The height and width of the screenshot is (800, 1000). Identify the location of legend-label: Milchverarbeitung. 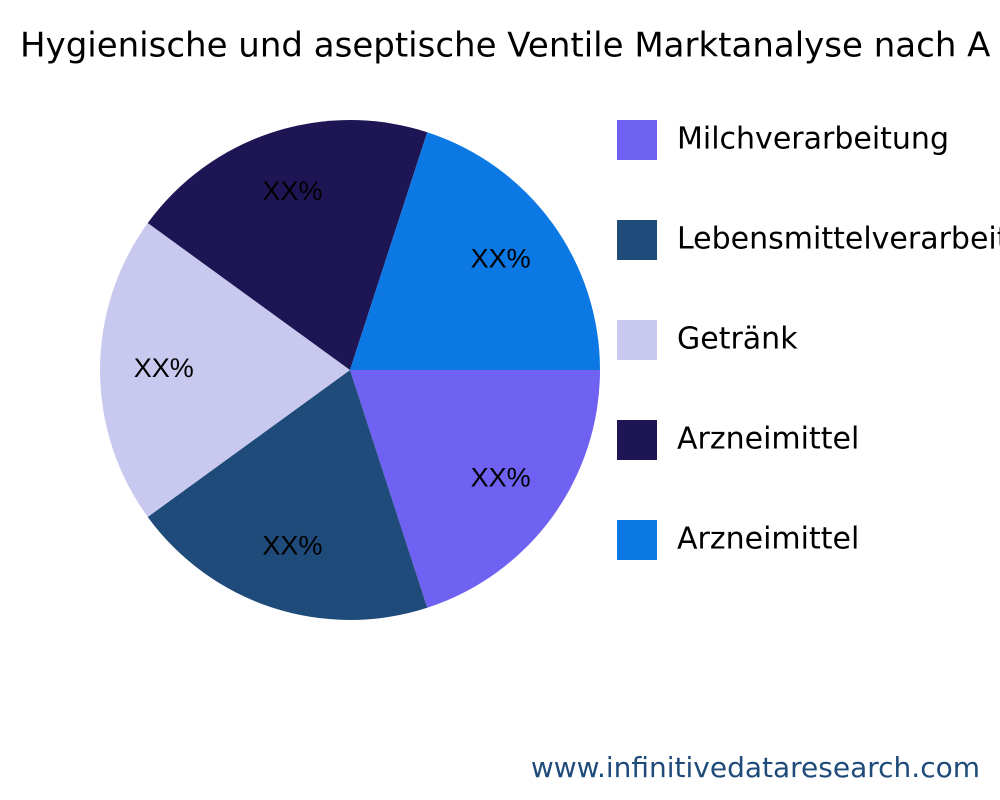
(813, 139).